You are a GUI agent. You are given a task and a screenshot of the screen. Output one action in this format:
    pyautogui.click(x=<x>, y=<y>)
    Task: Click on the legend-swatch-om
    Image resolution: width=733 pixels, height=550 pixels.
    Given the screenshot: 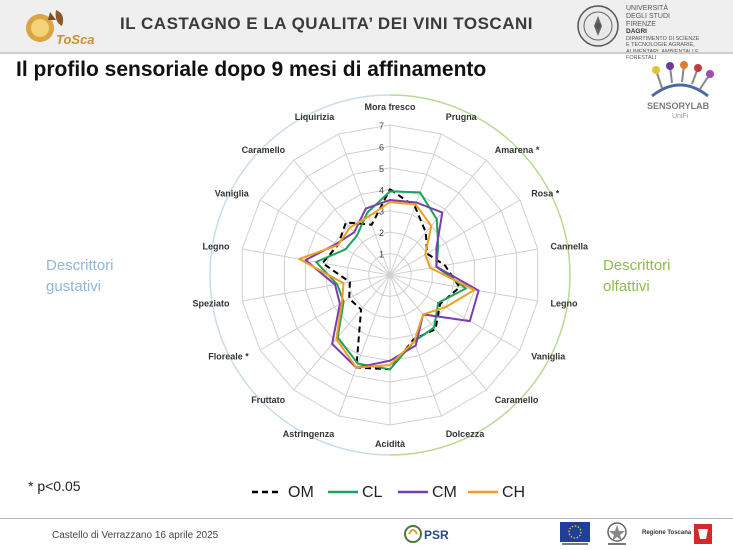 What is the action you would take?
    pyautogui.click(x=267, y=492)
    